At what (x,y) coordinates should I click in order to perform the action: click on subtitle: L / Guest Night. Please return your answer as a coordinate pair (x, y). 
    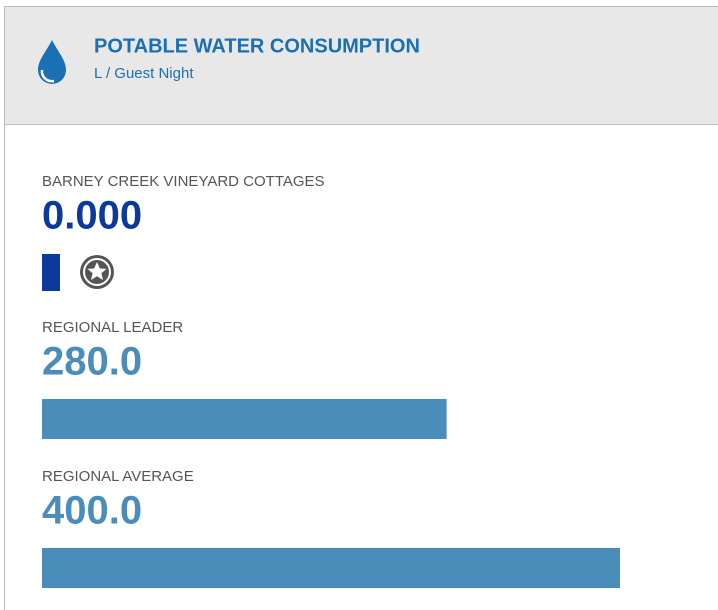
    Looking at the image, I should click on (144, 73).